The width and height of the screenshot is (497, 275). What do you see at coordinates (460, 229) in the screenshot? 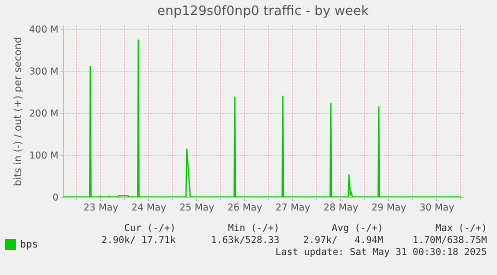
I see `text: Max (-/+)` at bounding box center [460, 229].